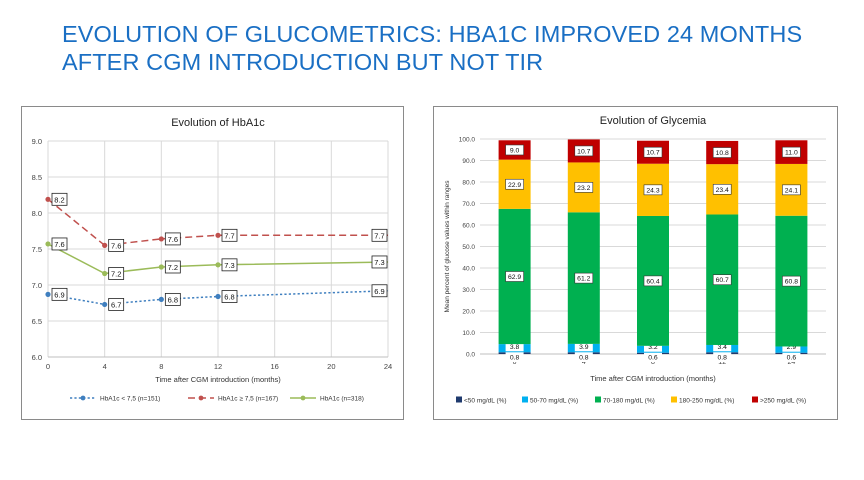 The height and width of the screenshot is (480, 864). I want to click on legend-swatch-180-250-mg-dl, so click(674, 399).